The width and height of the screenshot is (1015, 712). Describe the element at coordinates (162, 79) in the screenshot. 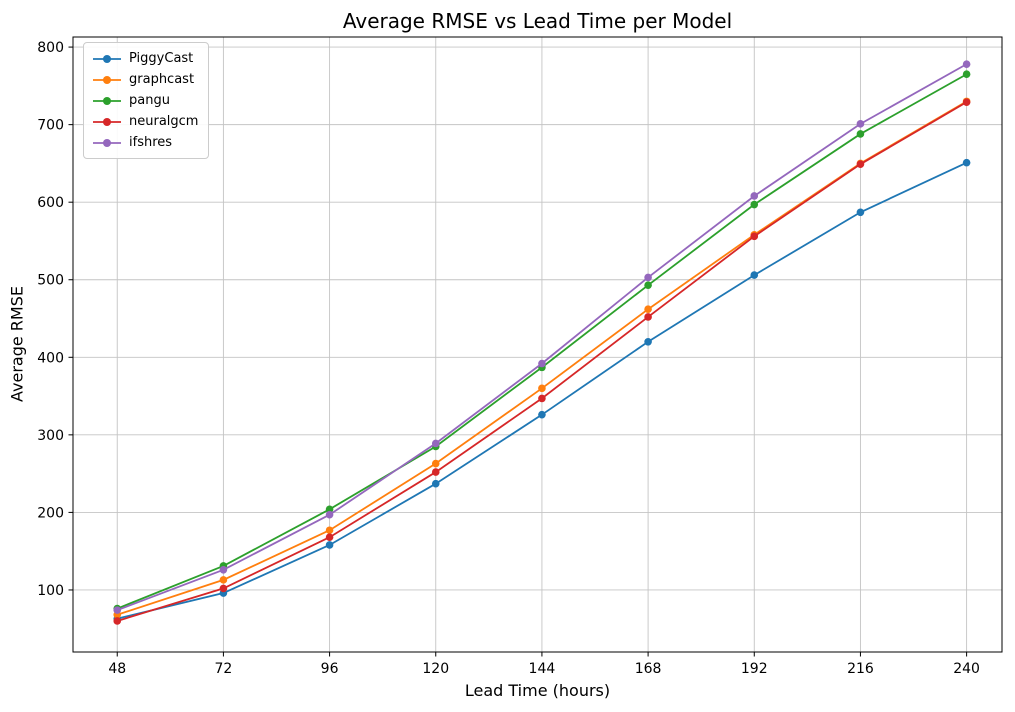

I see `legend-label: graphcast` at that location.